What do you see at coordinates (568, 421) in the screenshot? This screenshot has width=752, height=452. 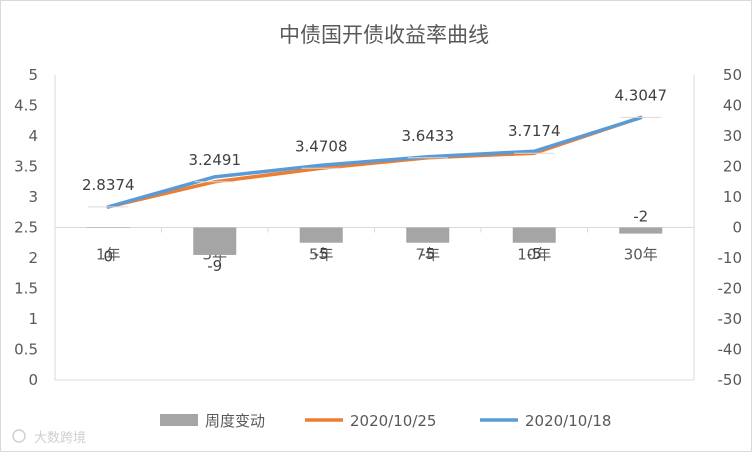 I see `legend-label: 2020/10/18` at bounding box center [568, 421].